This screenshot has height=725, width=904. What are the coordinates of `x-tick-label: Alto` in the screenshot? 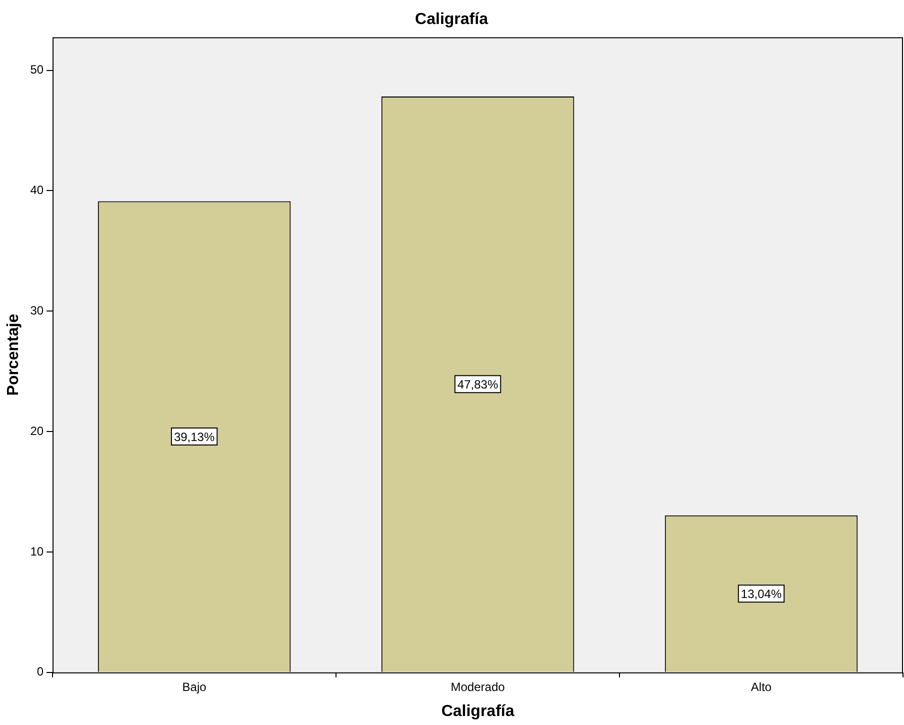 It's located at (761, 687).